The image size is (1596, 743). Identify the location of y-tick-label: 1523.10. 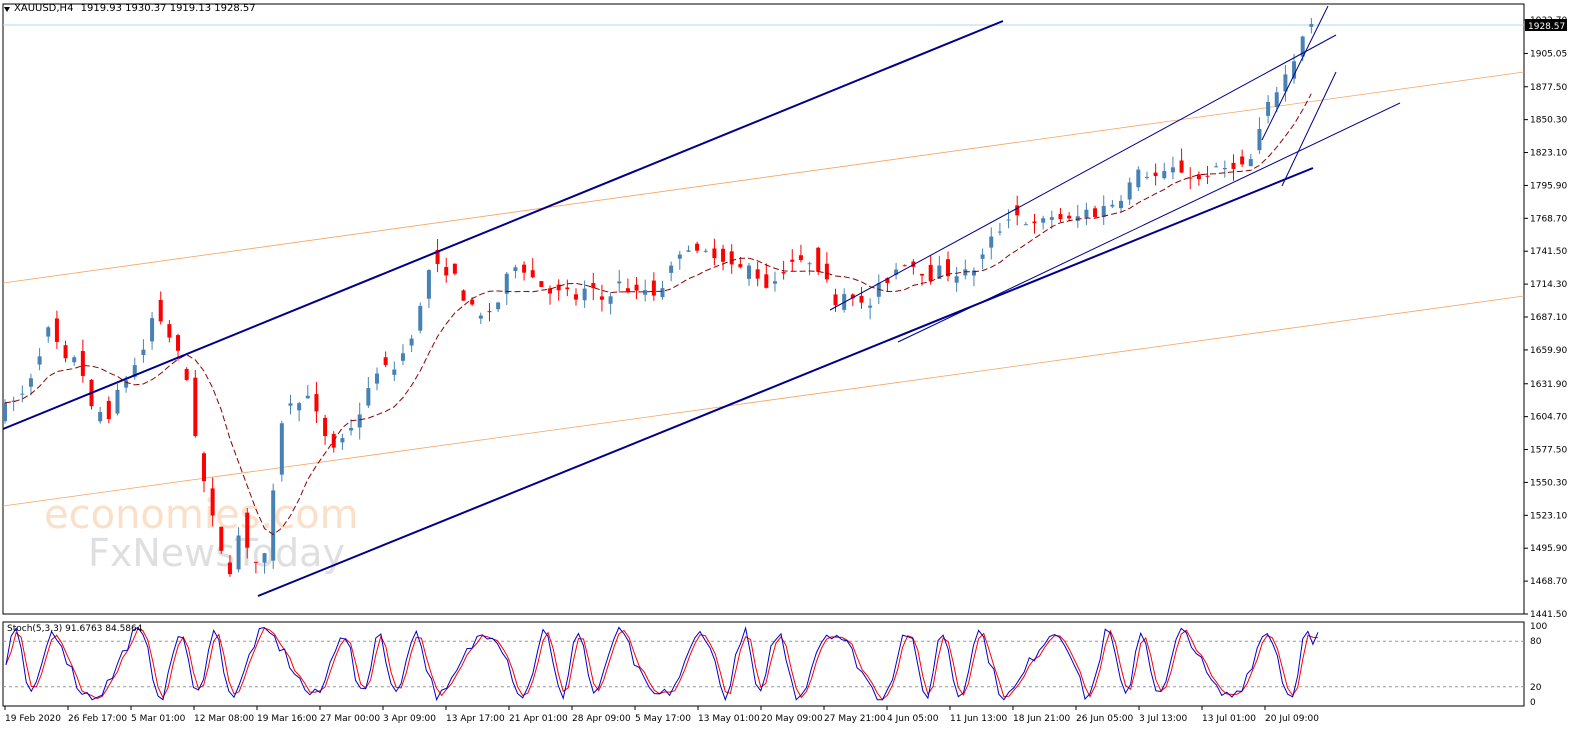
(1548, 516).